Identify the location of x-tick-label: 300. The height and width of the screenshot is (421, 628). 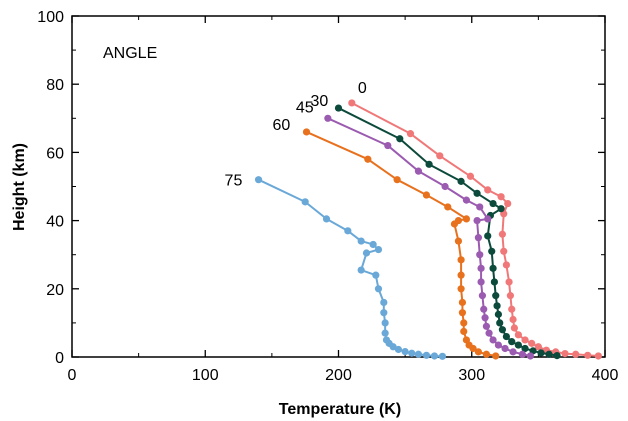
(471, 375).